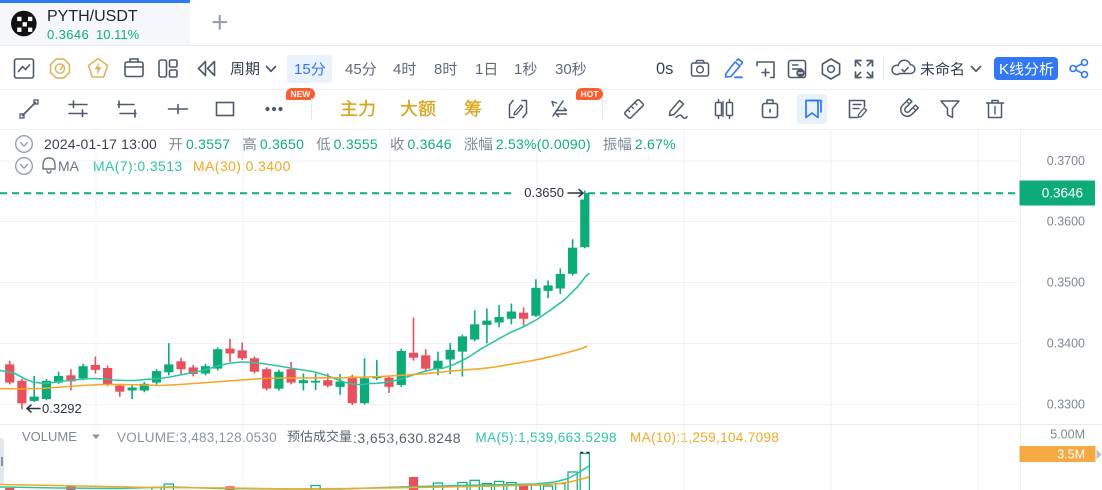 The width and height of the screenshot is (1102, 490). What do you see at coordinates (62, 408) in the screenshot?
I see `svg-text: 0.3292` at bounding box center [62, 408].